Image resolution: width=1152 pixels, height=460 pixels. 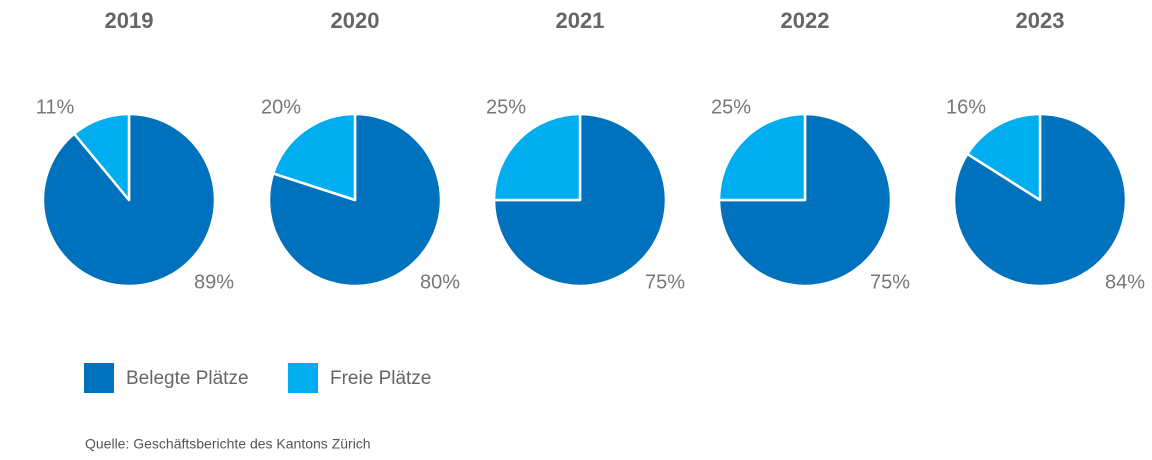 What do you see at coordinates (355, 20) in the screenshot?
I see `pie-title: 2020` at bounding box center [355, 20].